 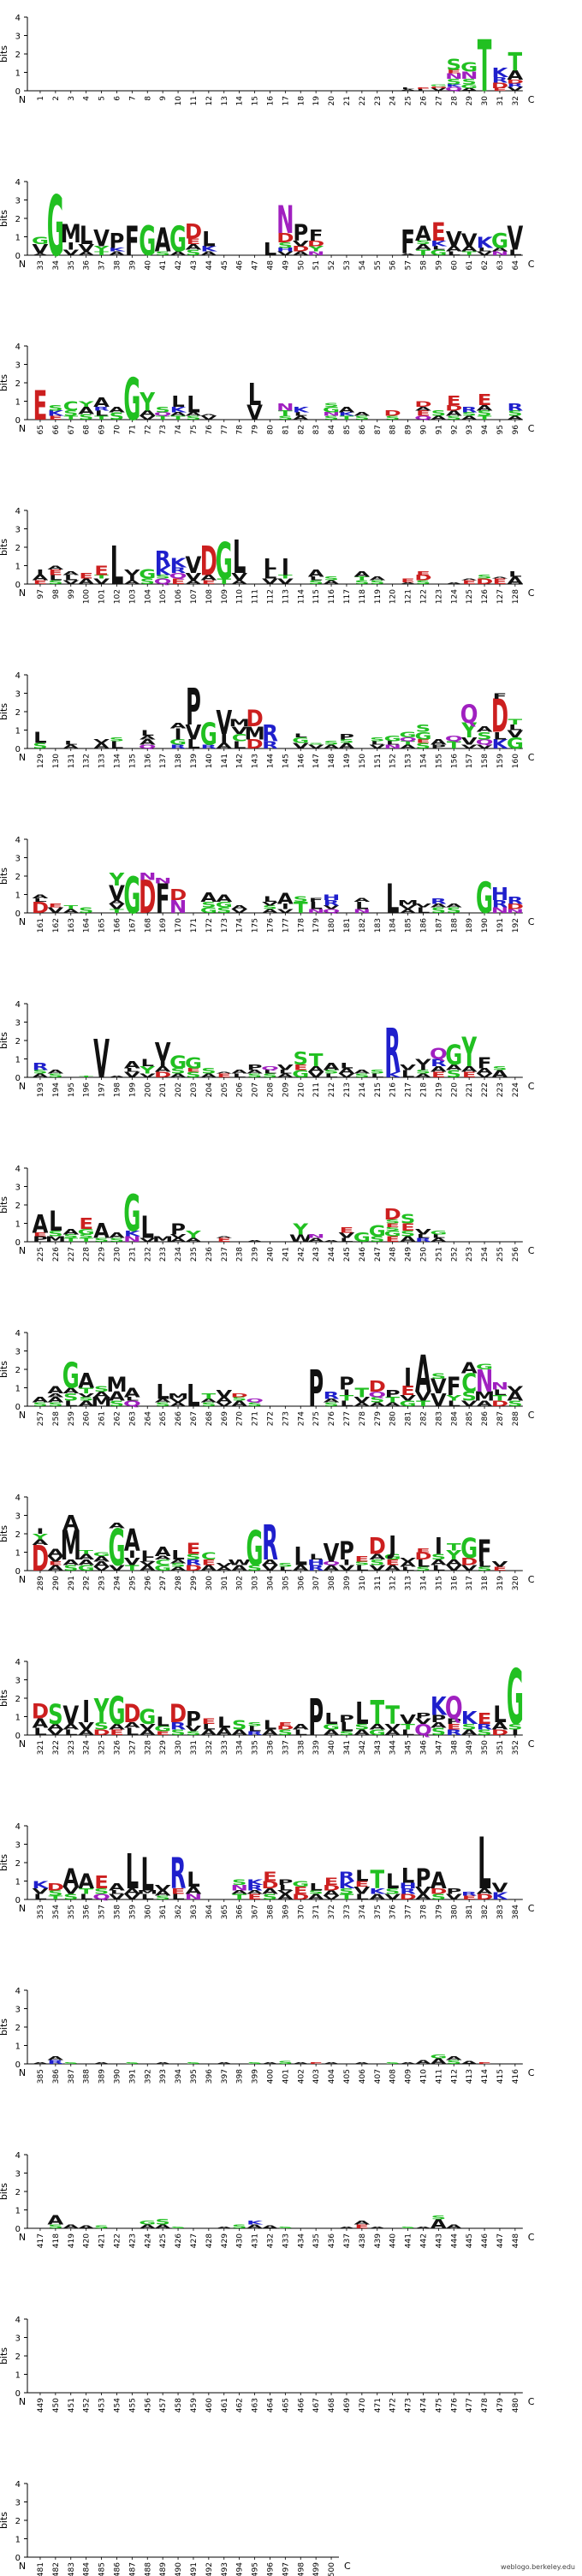 I want to click on position-label: 443, so click(x=439, y=2240).